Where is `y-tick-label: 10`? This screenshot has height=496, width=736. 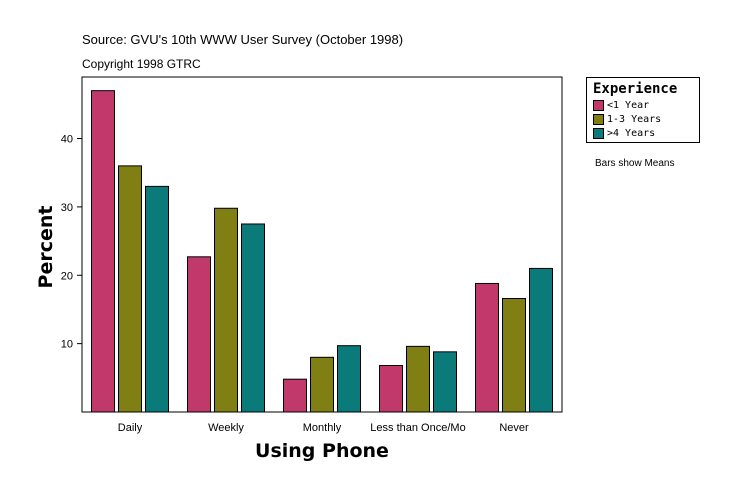 y-tick-label: 10 is located at coordinates (67, 345).